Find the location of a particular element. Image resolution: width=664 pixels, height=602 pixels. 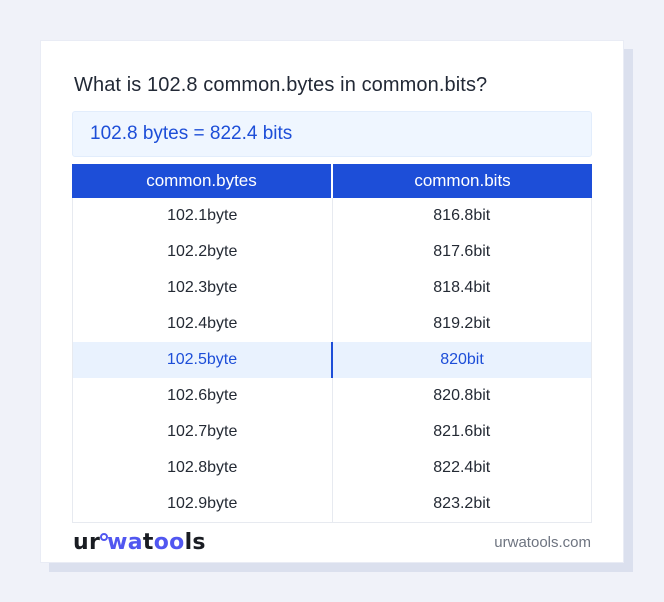

cell-bits: 819.2bit is located at coordinates (462, 323).